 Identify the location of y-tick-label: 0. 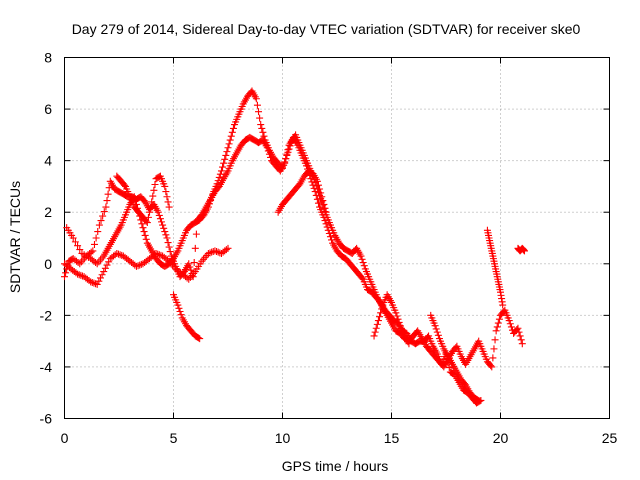
(48, 264).